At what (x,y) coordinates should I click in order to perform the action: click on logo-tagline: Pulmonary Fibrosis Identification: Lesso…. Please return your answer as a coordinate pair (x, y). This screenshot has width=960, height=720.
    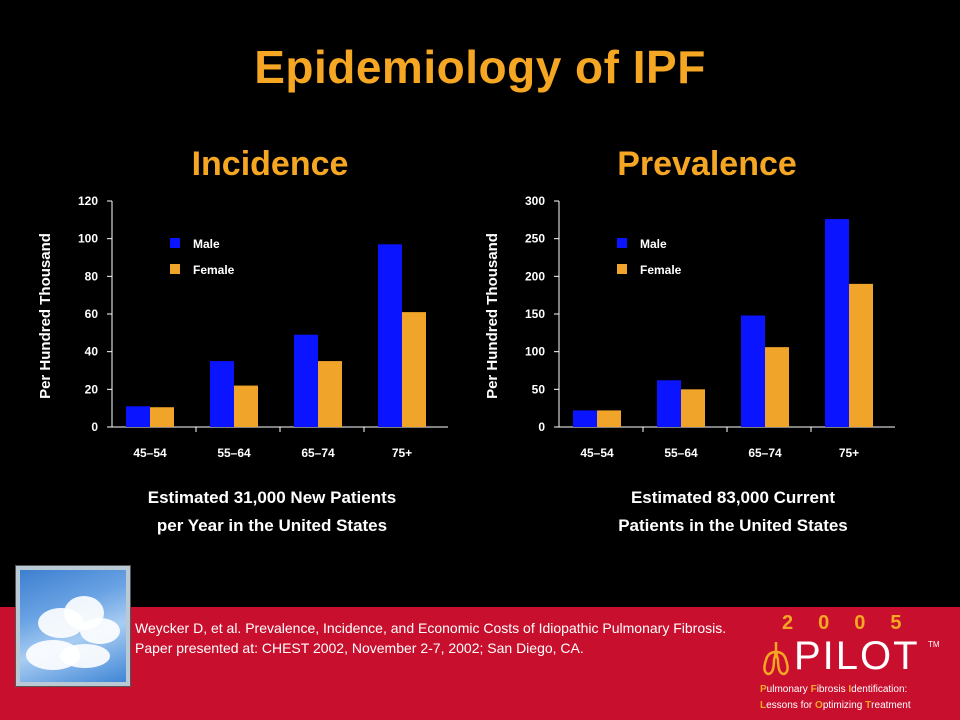
    Looking at the image, I should click on (835, 698).